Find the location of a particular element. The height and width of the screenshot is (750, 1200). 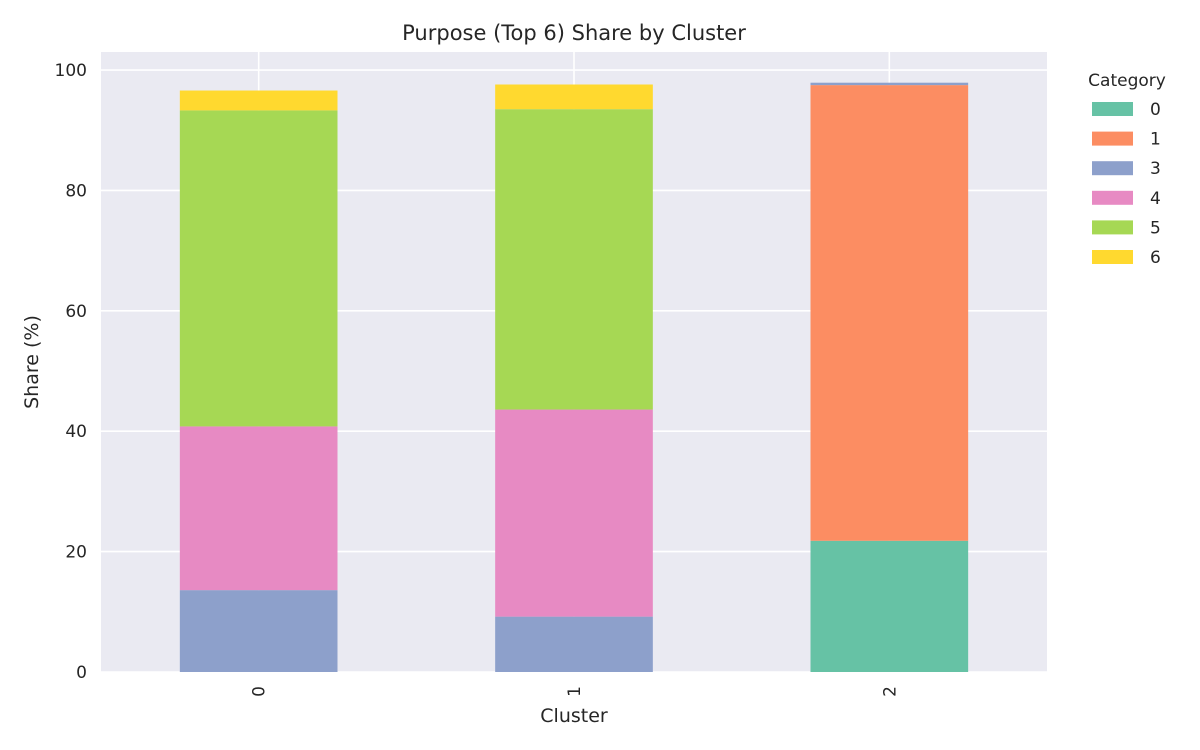

legend-label-3: 3 is located at coordinates (1155, 169).